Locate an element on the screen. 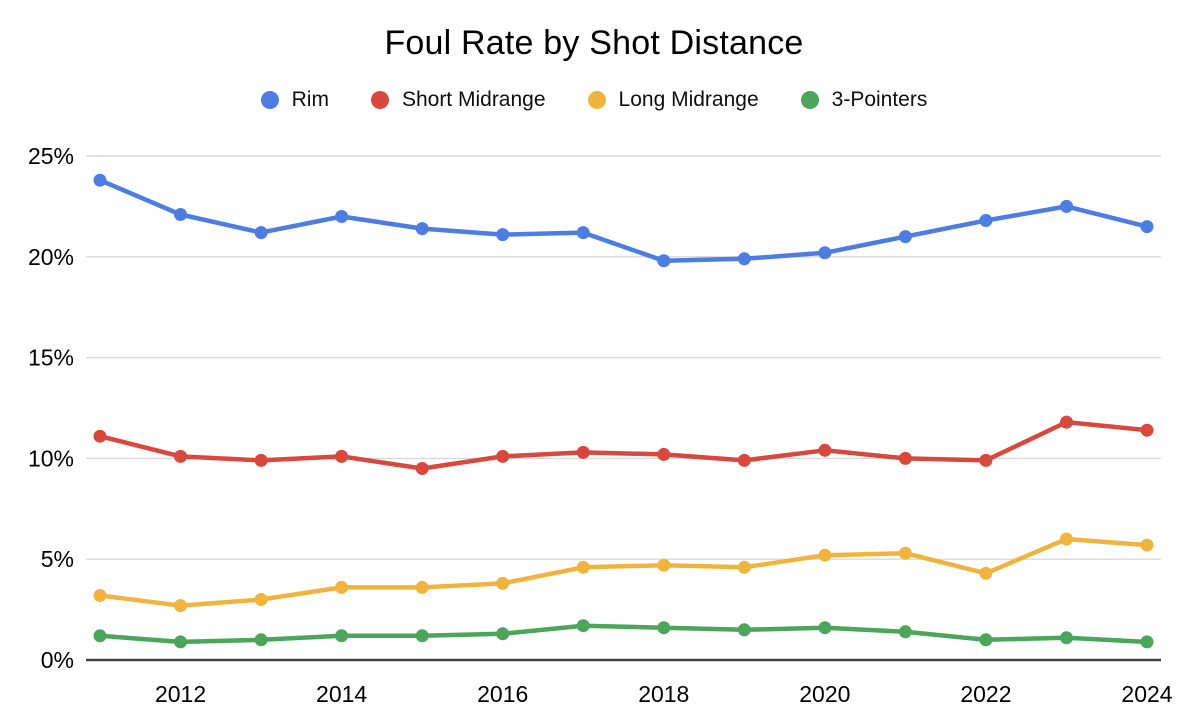 Image resolution: width=1188 pixels, height=728 pixels. line-short-midrange is located at coordinates (623, 445).